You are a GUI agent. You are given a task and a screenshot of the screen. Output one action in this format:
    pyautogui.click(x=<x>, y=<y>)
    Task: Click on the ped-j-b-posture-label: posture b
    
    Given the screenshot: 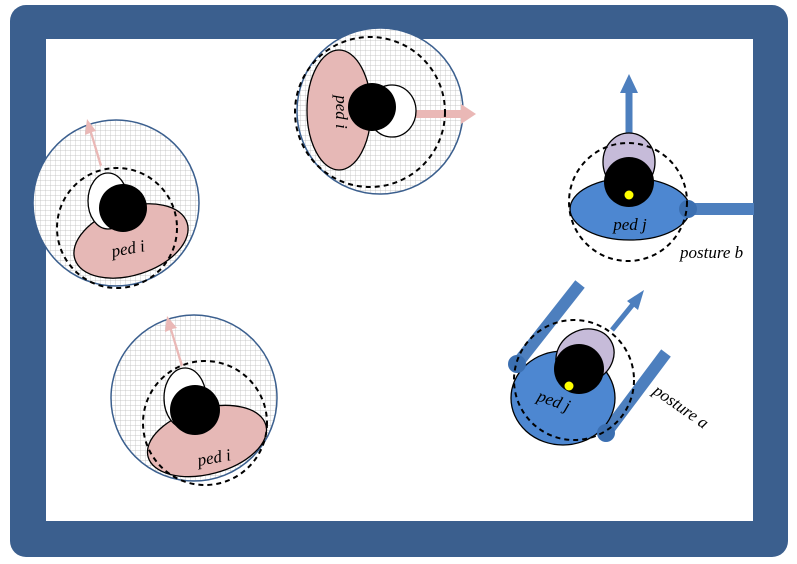 What is the action you would take?
    pyautogui.click(x=711, y=252)
    